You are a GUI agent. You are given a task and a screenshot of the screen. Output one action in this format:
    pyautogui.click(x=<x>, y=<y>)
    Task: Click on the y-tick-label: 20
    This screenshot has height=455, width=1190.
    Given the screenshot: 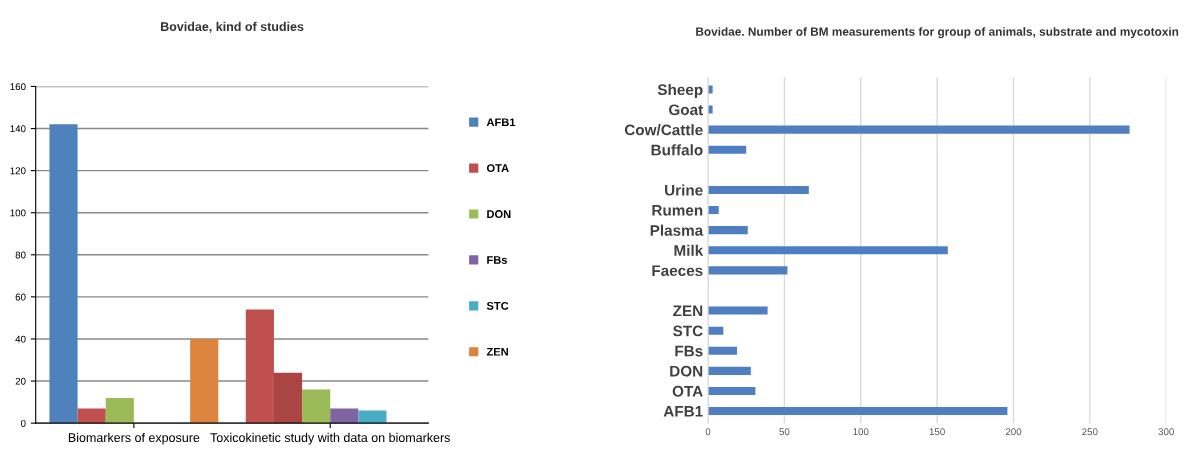 What is the action you would take?
    pyautogui.click(x=20, y=381)
    